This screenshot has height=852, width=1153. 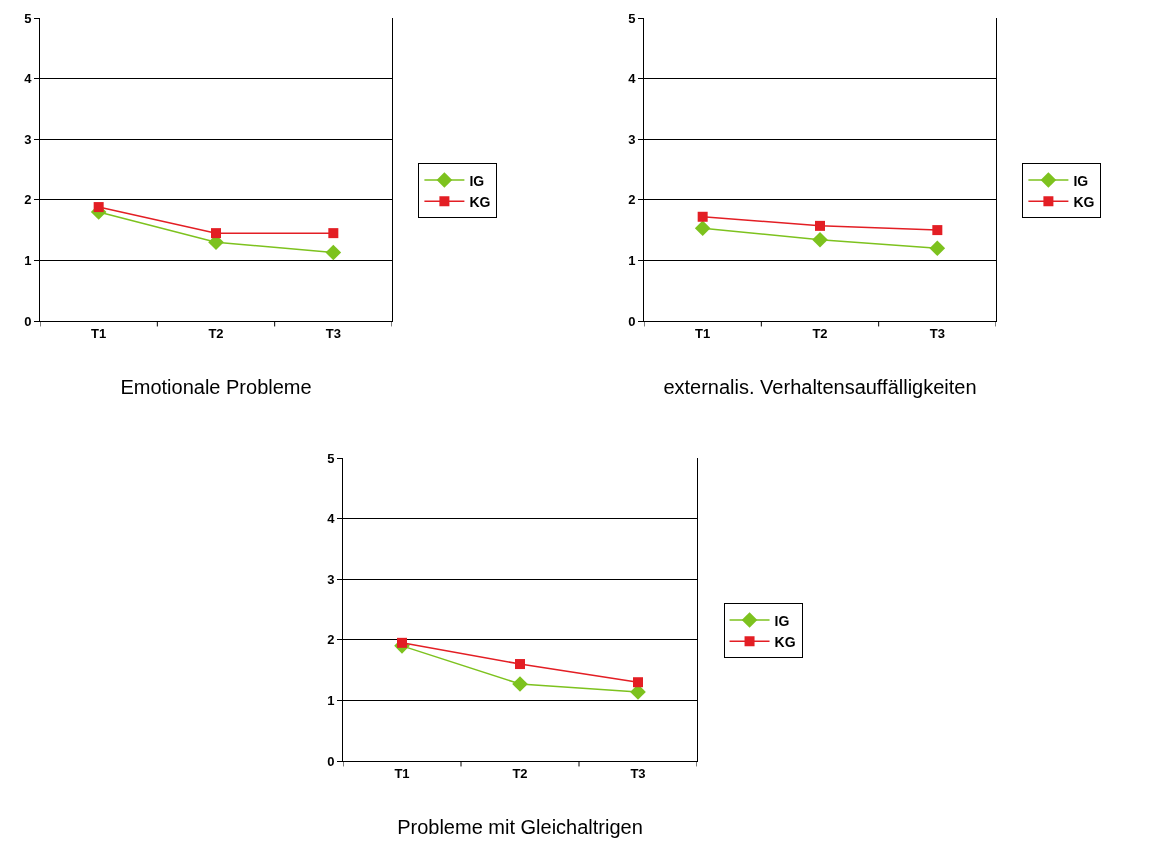 I want to click on x-axis-title: Probleme mit Gleichaltrigen, so click(x=520, y=827).